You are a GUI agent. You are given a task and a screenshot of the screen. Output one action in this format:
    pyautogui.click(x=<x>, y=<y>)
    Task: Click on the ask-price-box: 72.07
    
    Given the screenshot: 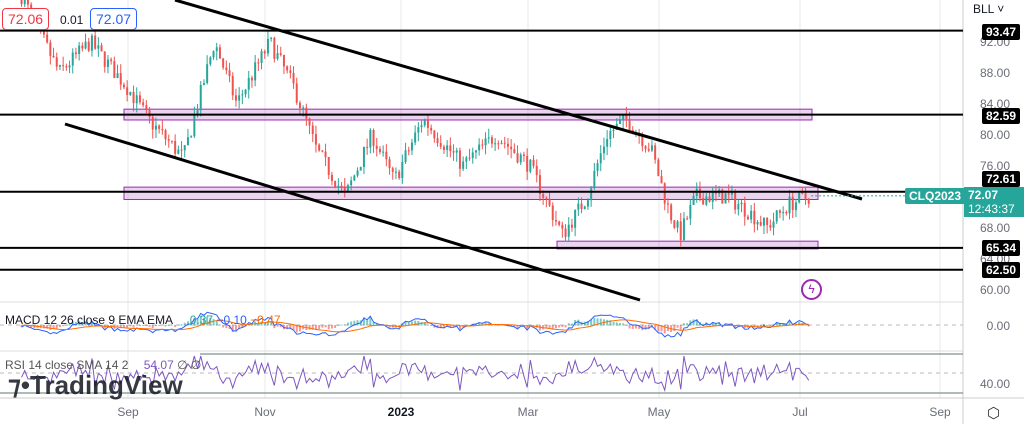 What is the action you would take?
    pyautogui.click(x=114, y=19)
    